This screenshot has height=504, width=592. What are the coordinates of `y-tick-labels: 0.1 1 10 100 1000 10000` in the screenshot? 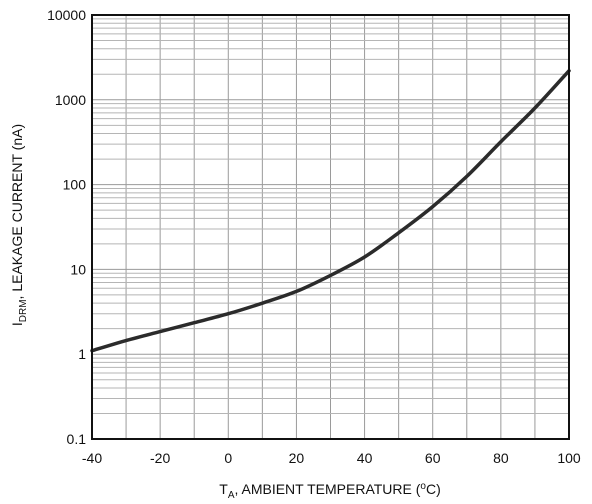 It's located at (66, 227).